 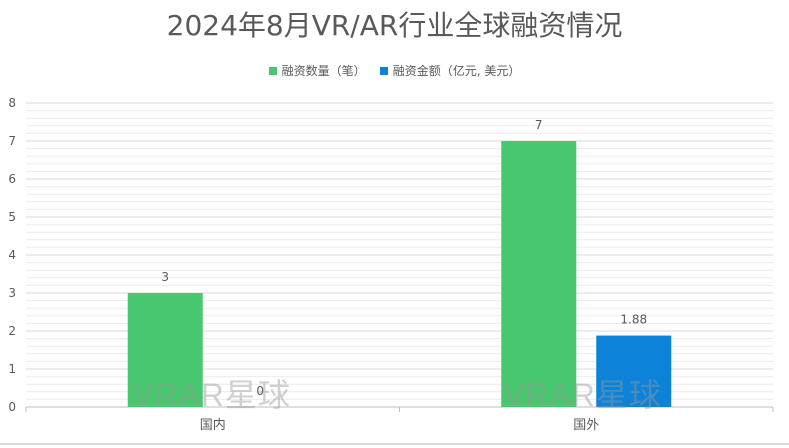 What do you see at coordinates (586, 425) in the screenshot?
I see `x-category-label: 国外` at bounding box center [586, 425].